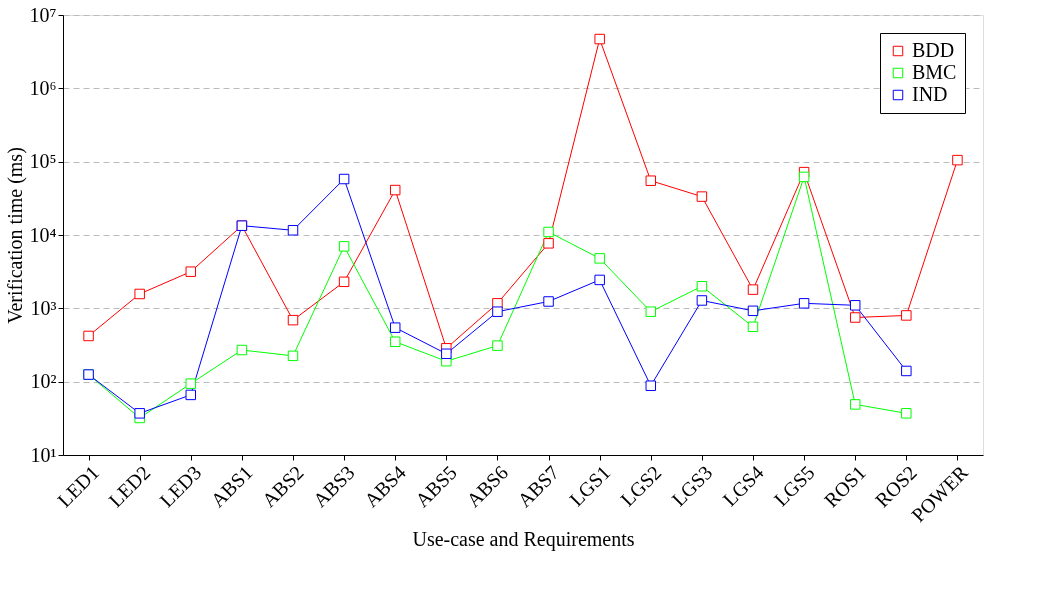 This screenshot has height=590, width=1057. What do you see at coordinates (934, 72) in the screenshot?
I see `legend-label: BMC` at bounding box center [934, 72].